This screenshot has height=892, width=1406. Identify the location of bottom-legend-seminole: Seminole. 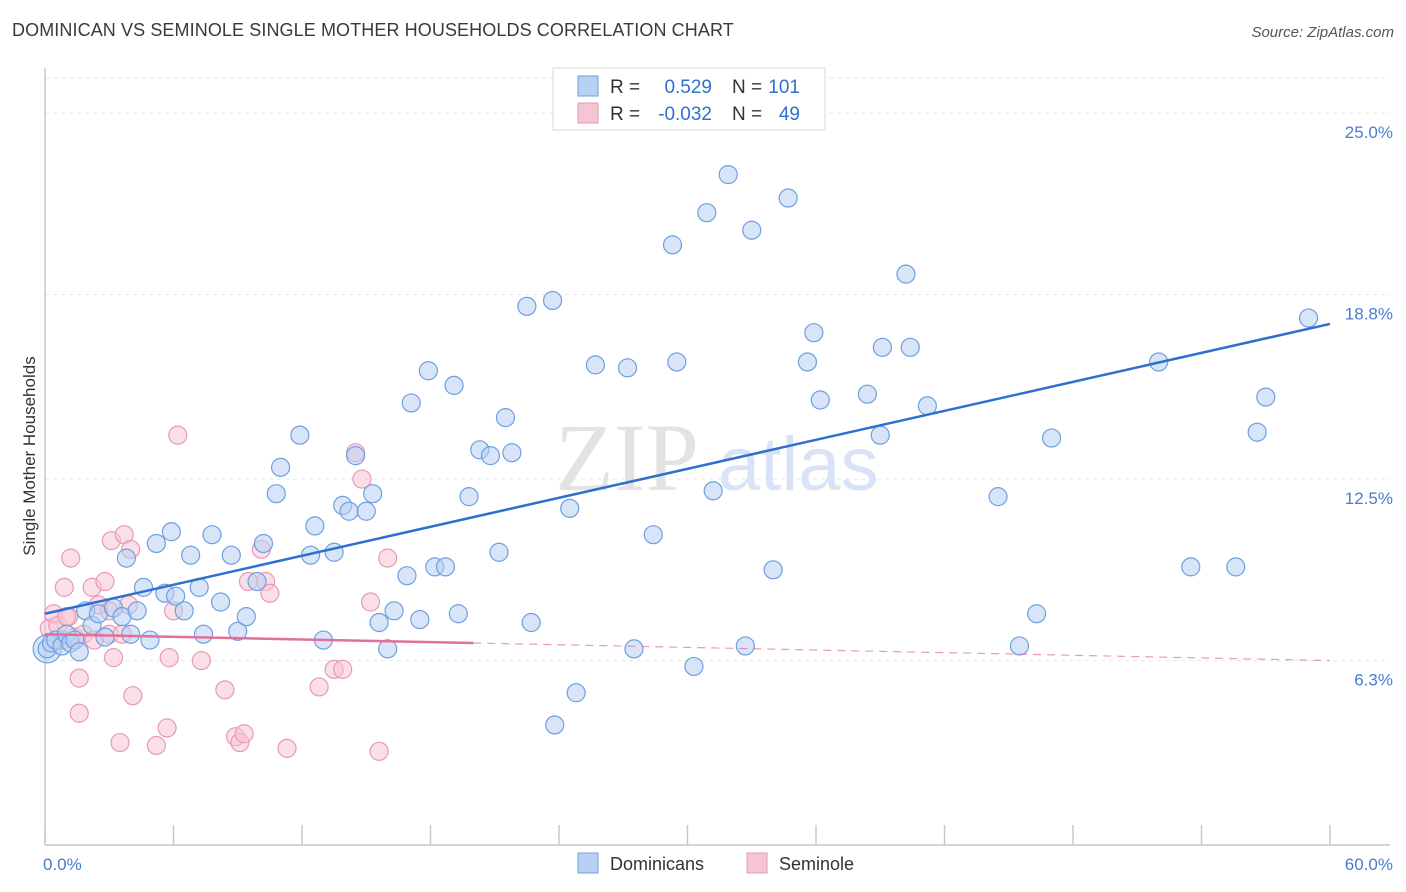
(816, 864).